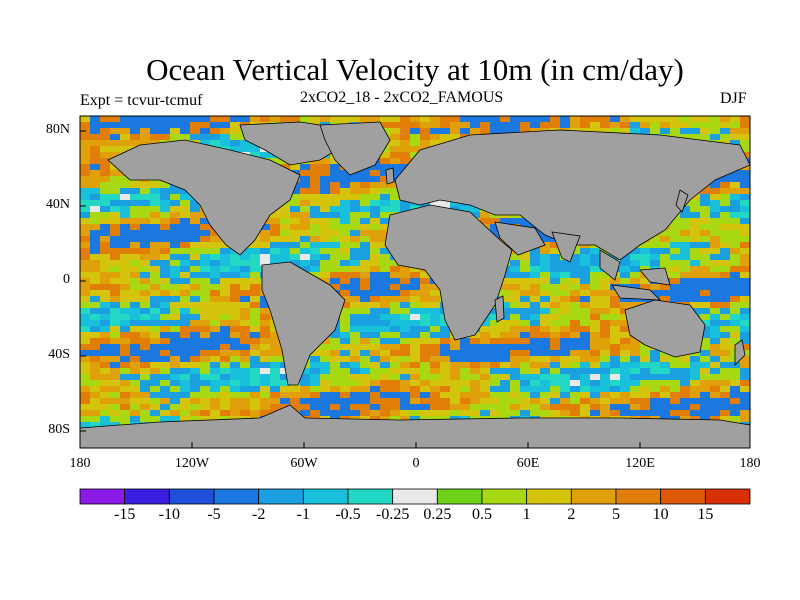 The height and width of the screenshot is (600, 800). What do you see at coordinates (660, 514) in the screenshot?
I see `colorbar-label: 10` at bounding box center [660, 514].